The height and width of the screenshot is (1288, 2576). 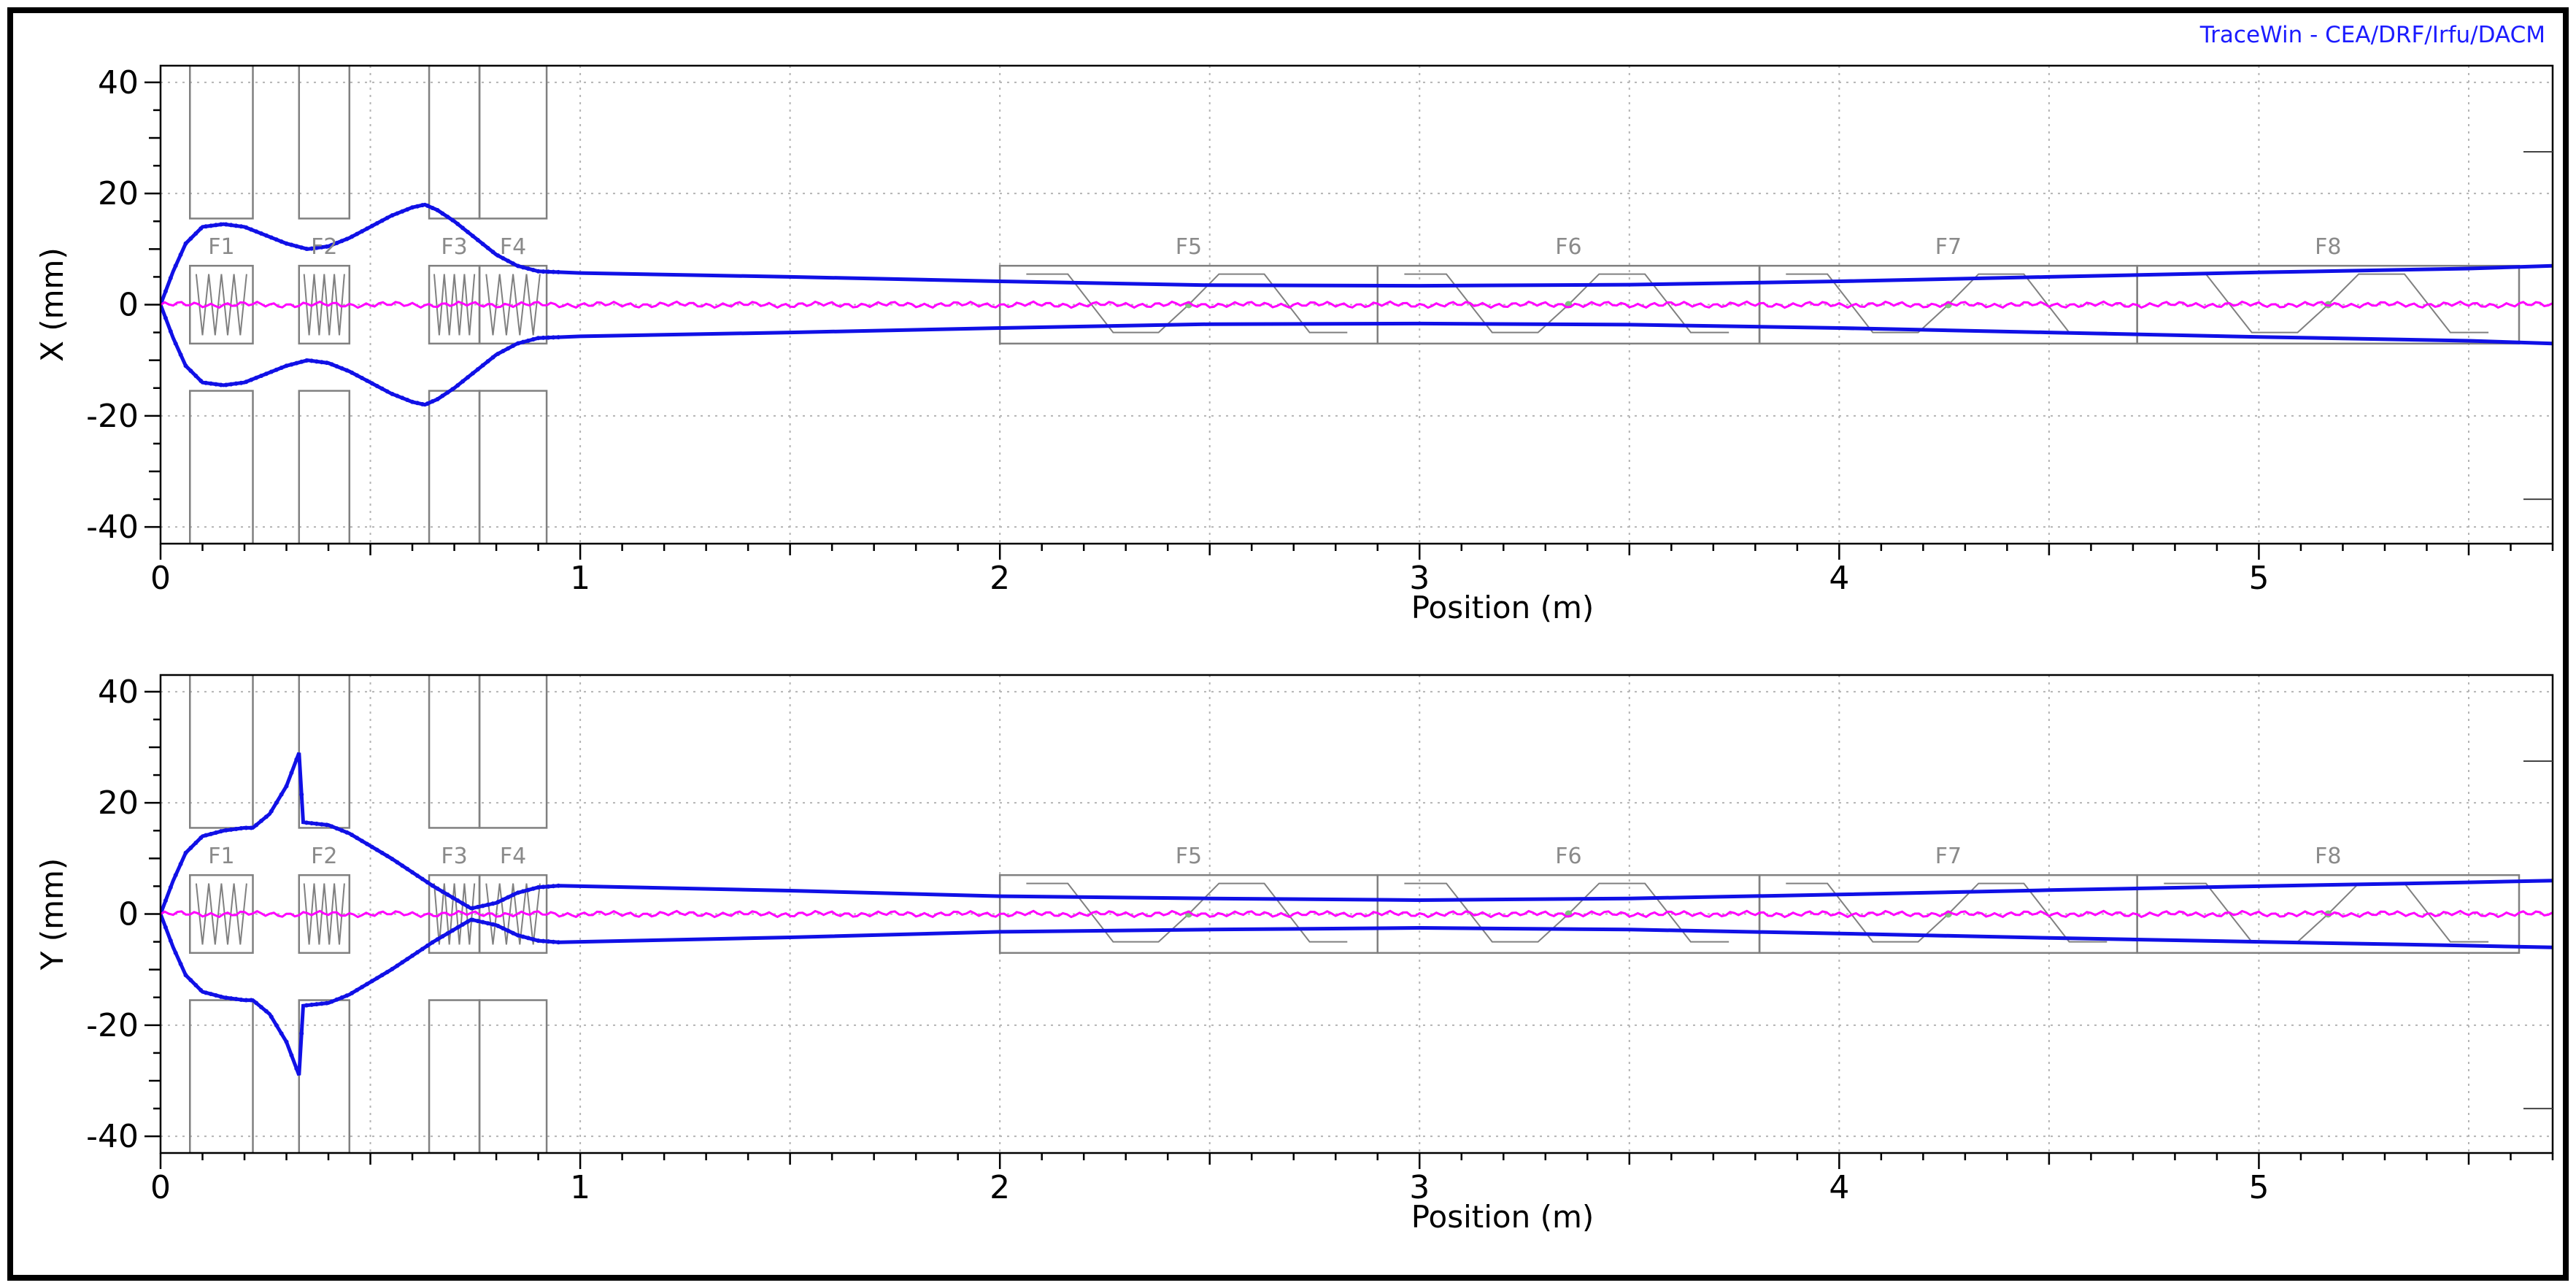 What do you see at coordinates (113, 527) in the screenshot?
I see `y-tick-label: -40` at bounding box center [113, 527].